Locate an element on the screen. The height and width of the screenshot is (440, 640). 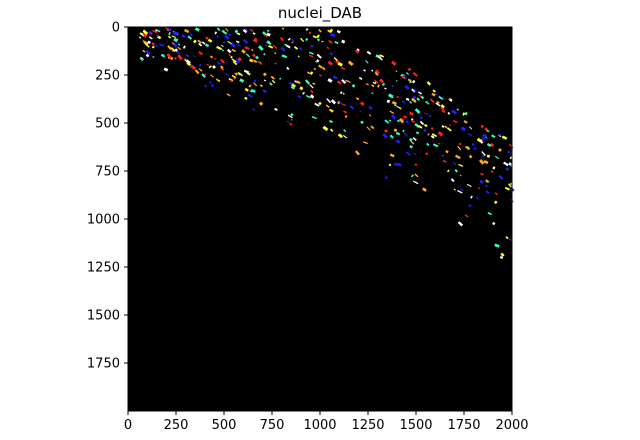
x-tick-label: 1750 is located at coordinates (463, 425).